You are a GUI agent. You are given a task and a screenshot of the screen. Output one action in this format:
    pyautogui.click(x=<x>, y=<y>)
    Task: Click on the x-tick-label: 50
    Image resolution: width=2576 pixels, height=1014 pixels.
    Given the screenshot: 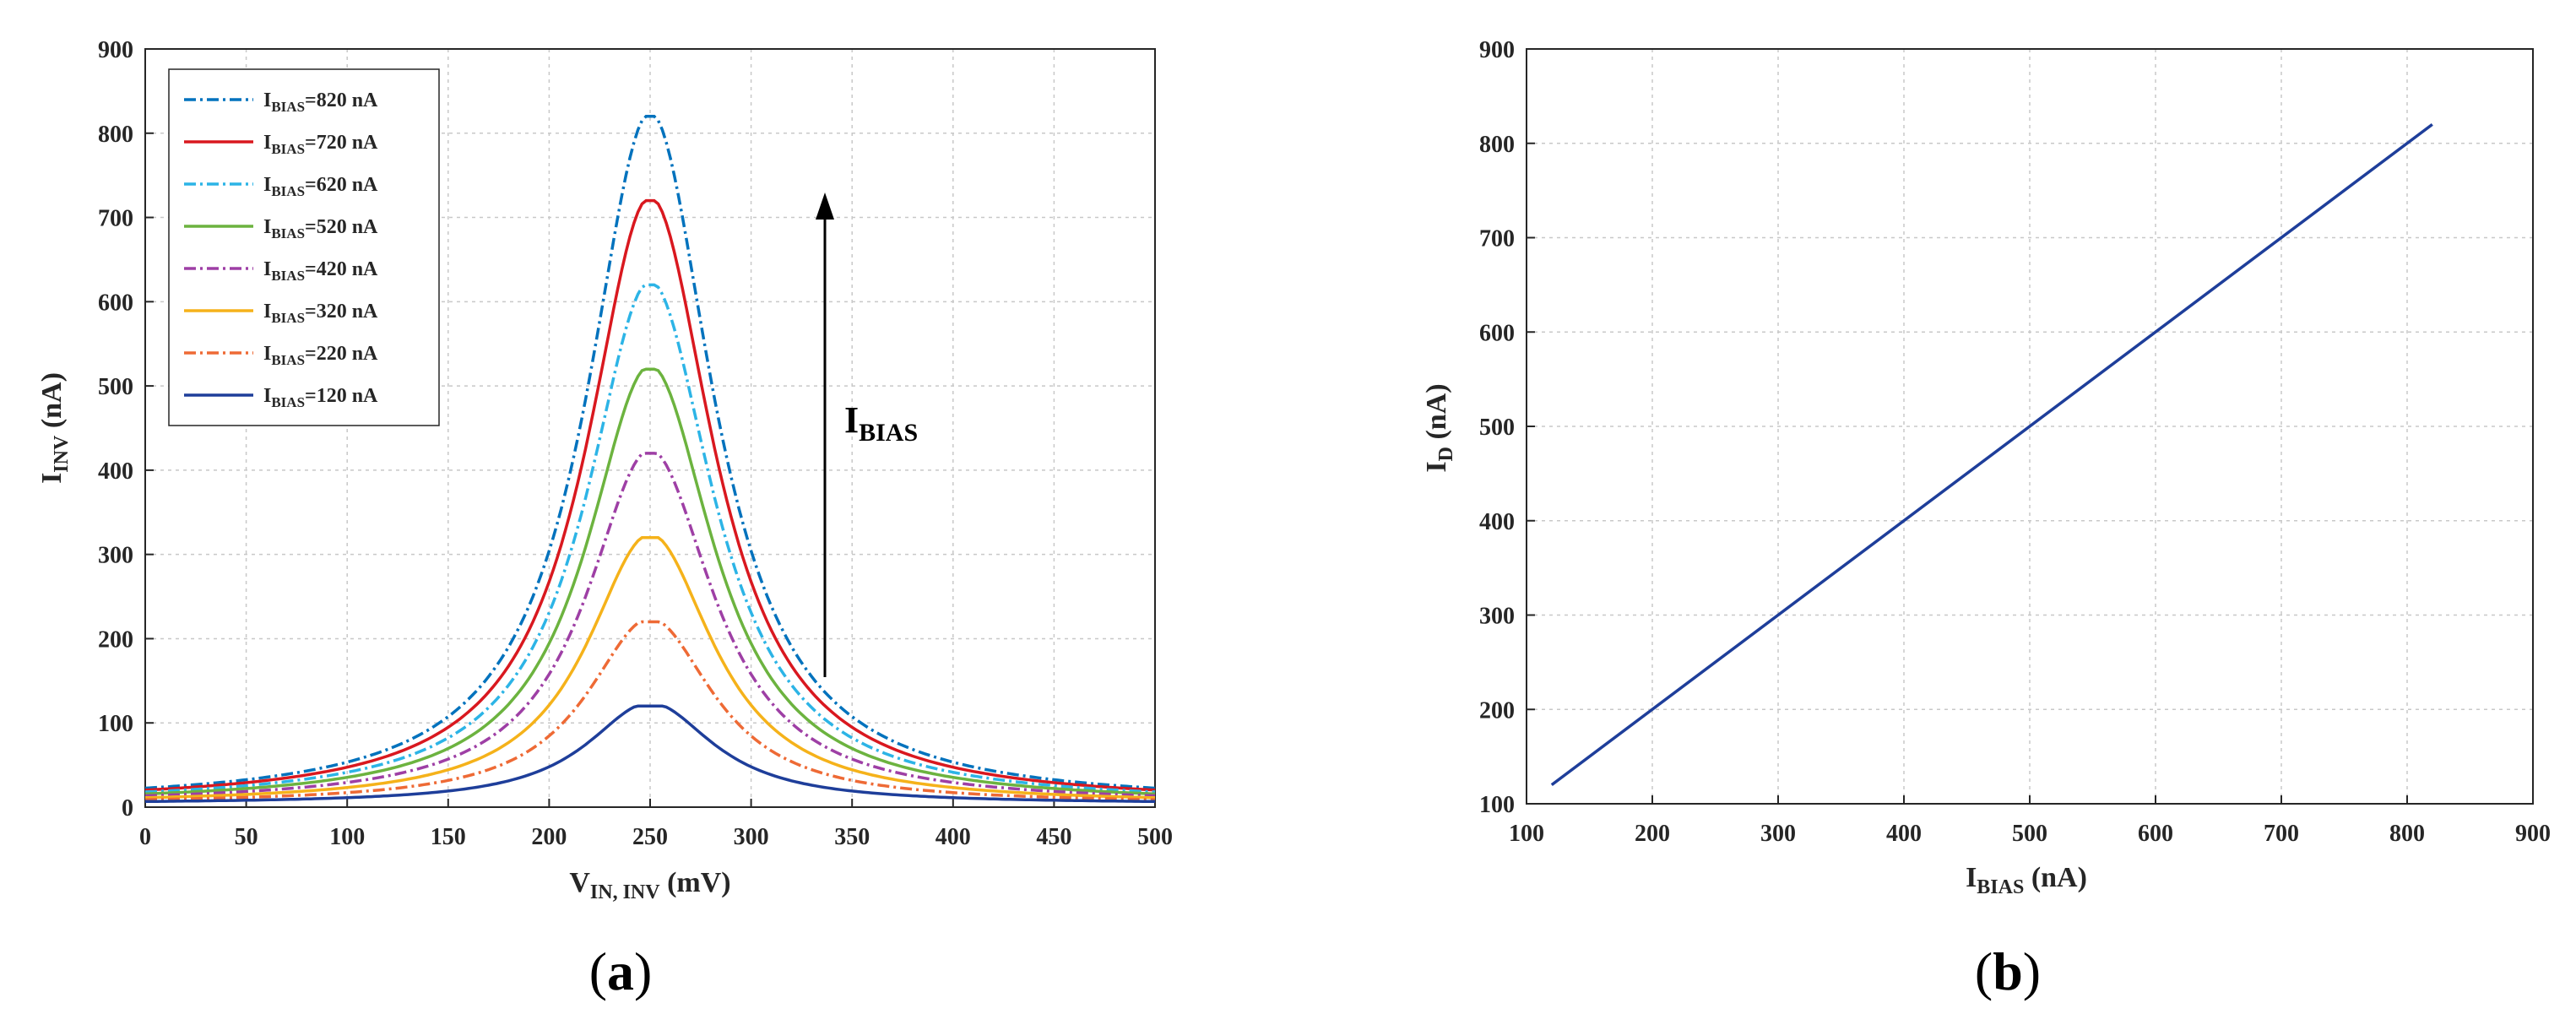 What is the action you would take?
    pyautogui.click(x=246, y=837)
    